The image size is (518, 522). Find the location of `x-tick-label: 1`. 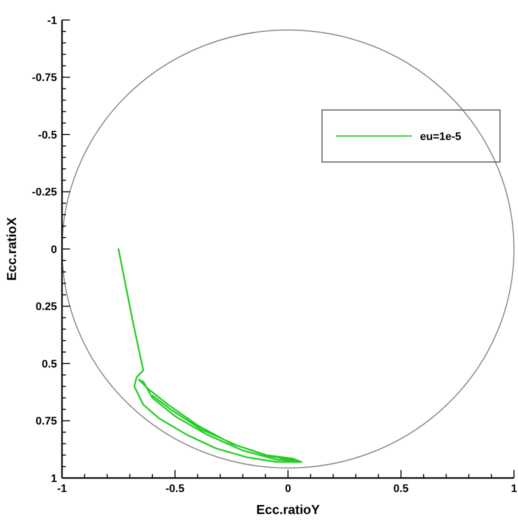

x-tick-label: 1 is located at coordinates (514, 489).